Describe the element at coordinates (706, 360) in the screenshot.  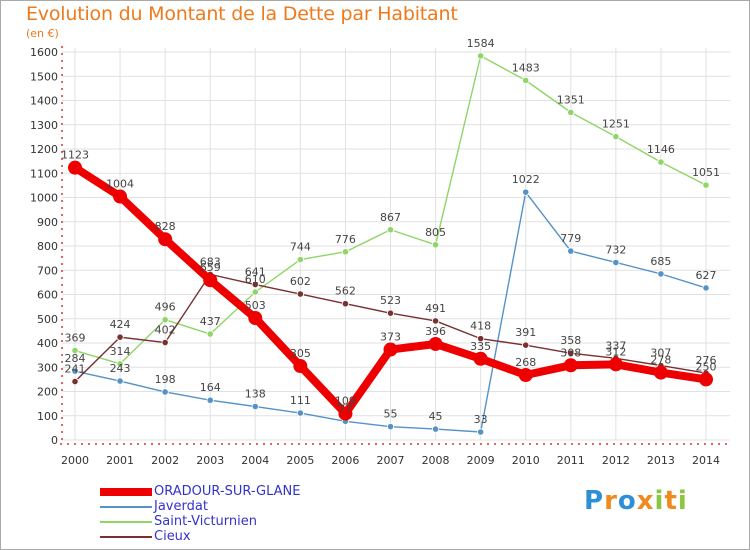
I see `data-label-cieux: 276` at that location.